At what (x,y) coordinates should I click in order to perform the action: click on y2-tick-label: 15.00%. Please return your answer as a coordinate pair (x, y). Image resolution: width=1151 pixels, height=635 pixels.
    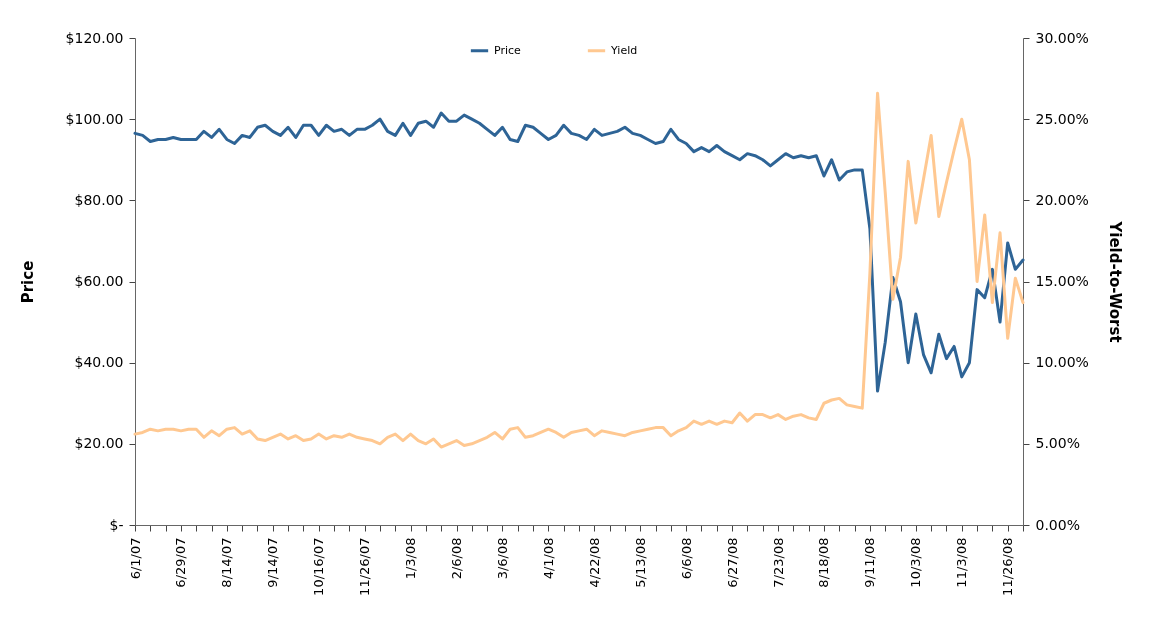
    Looking at the image, I should click on (1062, 281).